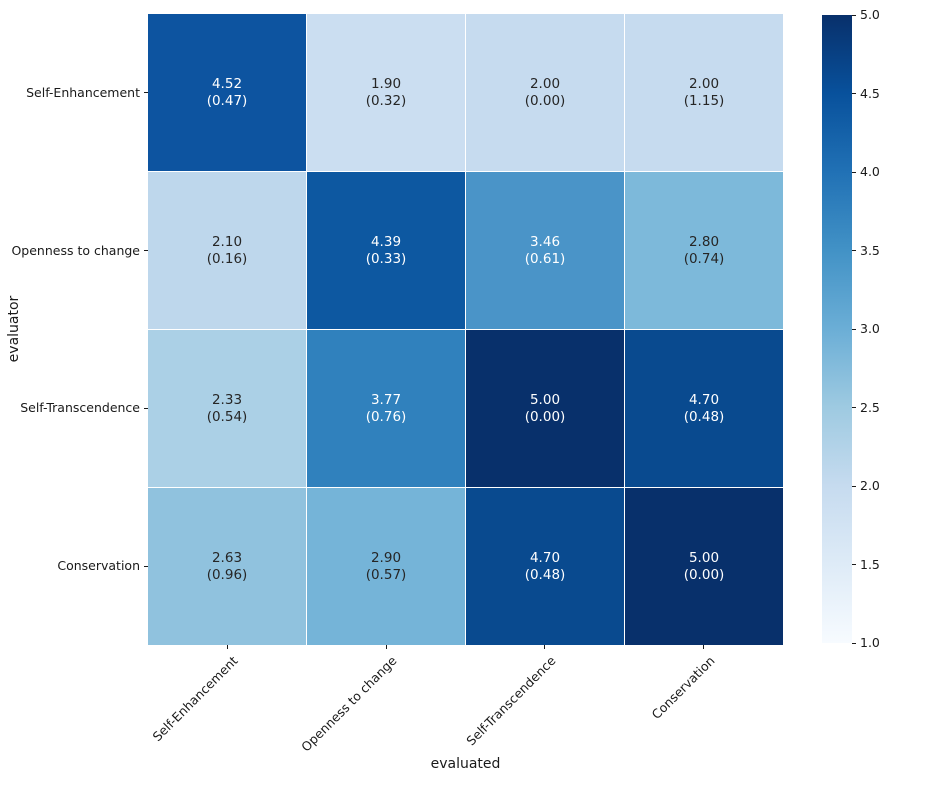  Describe the element at coordinates (386, 416) in the screenshot. I see `cell-std-value: (0.76)` at that location.